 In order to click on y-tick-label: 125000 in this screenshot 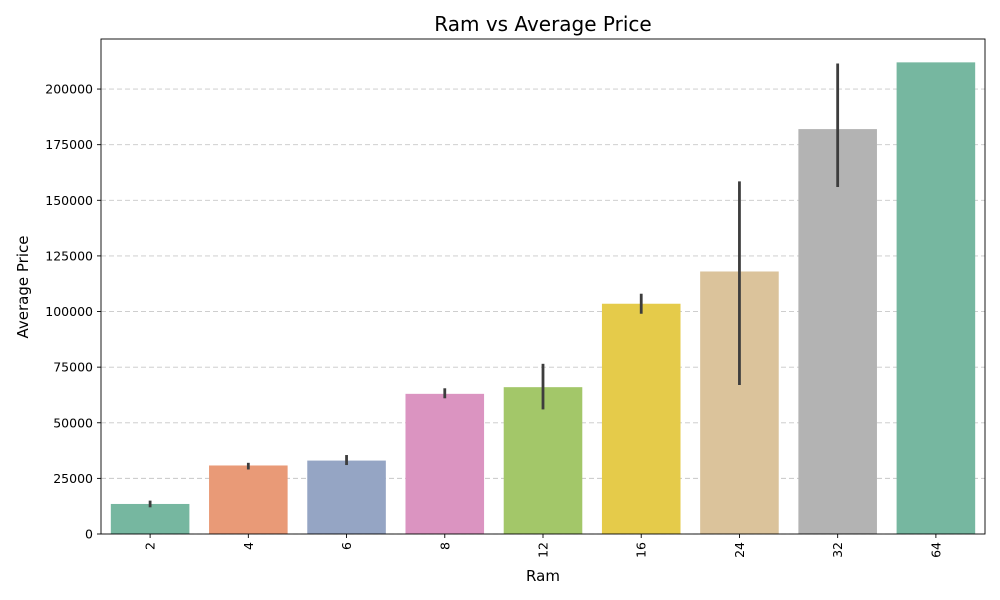, I will do `click(69, 255)`.